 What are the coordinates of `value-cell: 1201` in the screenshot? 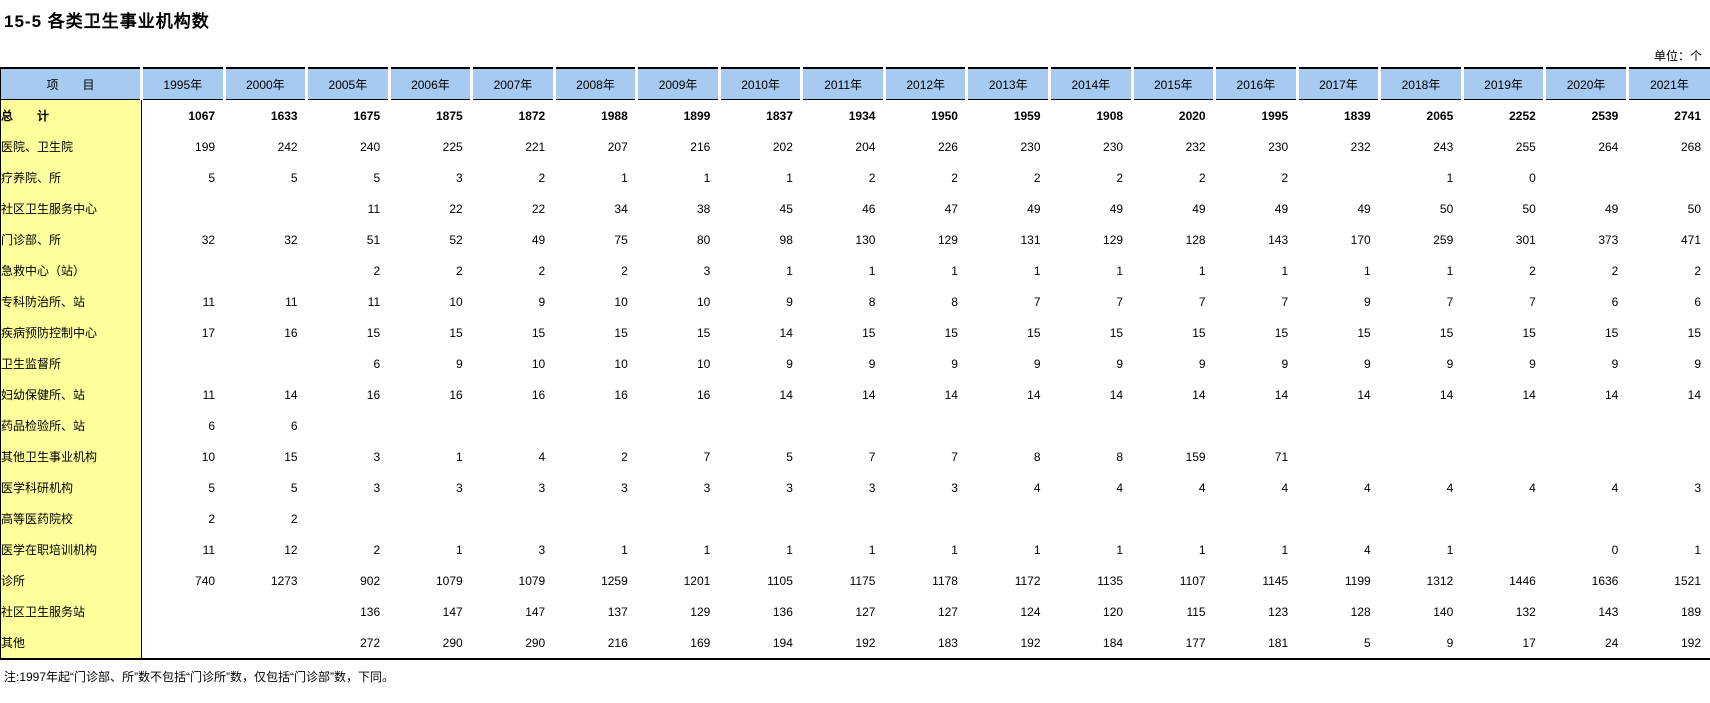 It's located at (678, 580).